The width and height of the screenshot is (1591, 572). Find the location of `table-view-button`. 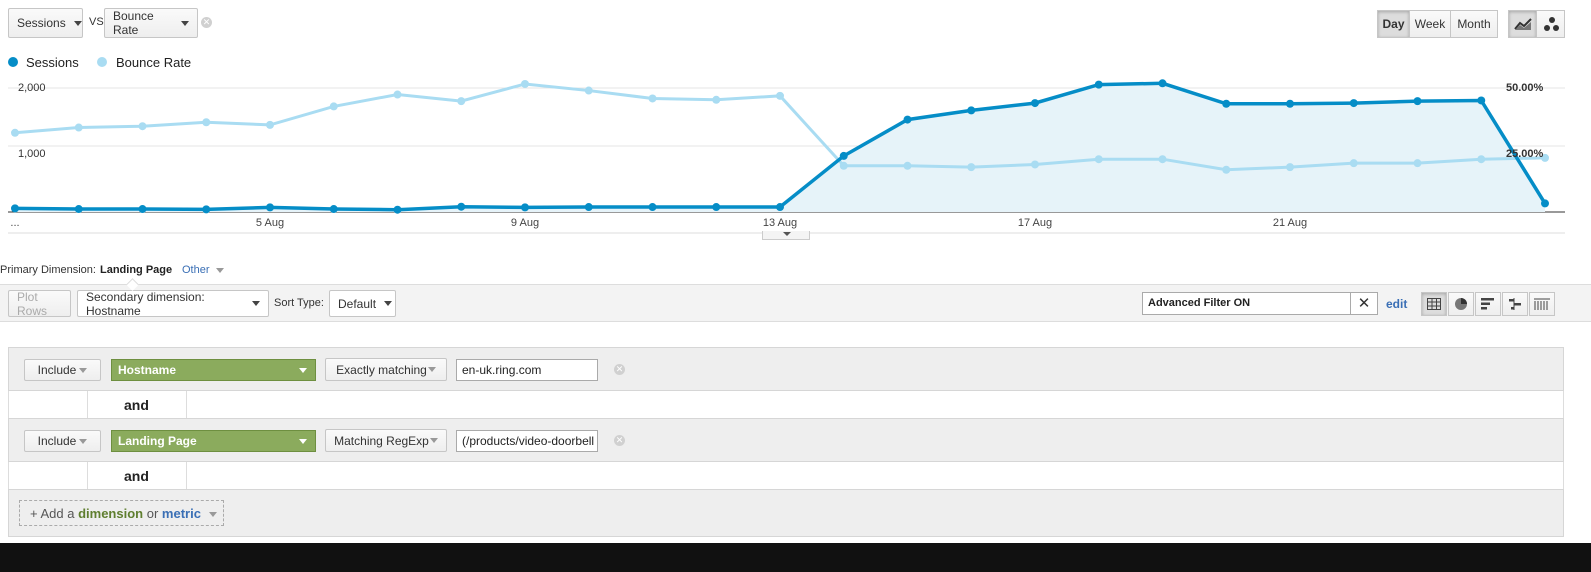

table-view-button is located at coordinates (1434, 304).